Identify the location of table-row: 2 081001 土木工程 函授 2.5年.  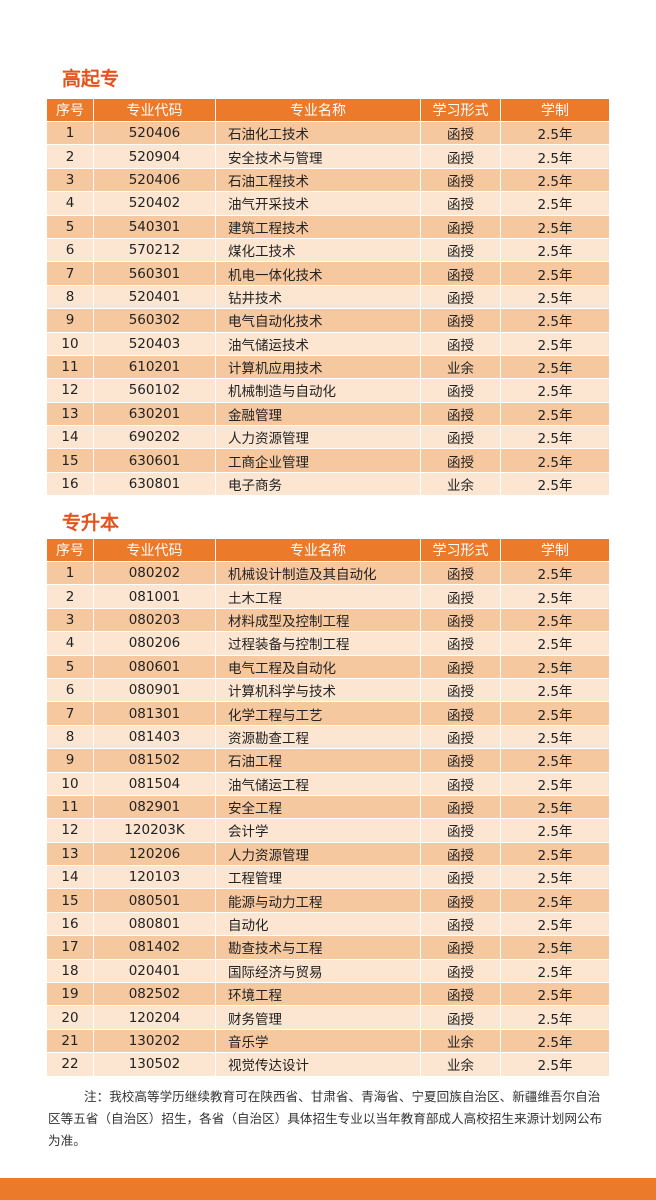
(328, 596).